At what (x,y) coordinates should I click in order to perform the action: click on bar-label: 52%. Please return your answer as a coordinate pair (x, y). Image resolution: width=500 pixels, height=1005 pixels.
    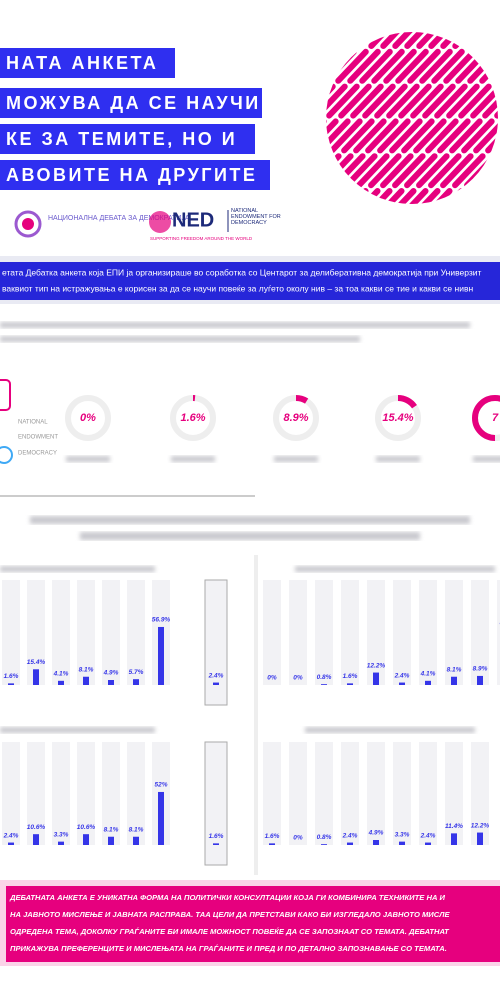
    Looking at the image, I should click on (160, 785).